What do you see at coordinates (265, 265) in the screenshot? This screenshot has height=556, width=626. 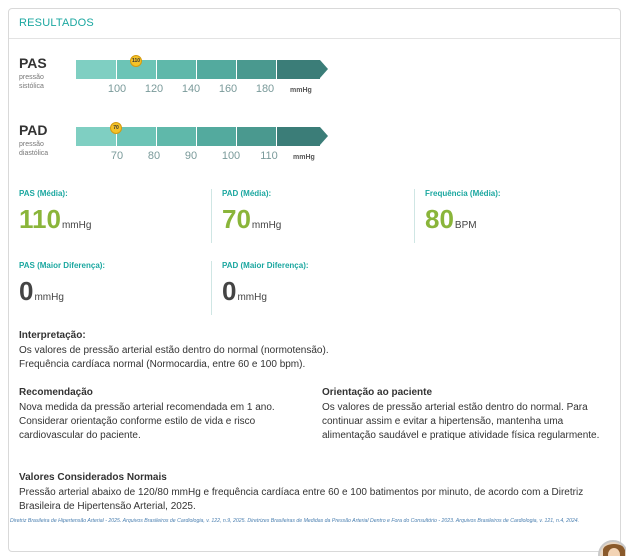 I see `pad-maior-label: PAD (Maior Diferença):` at bounding box center [265, 265].